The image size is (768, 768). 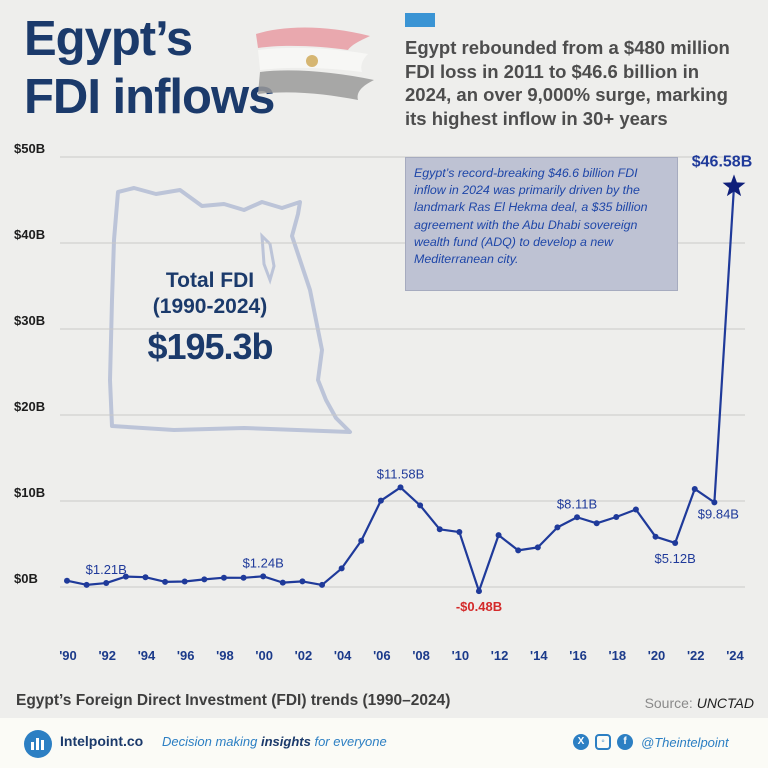 I want to click on data-label: $1.24B, so click(x=263, y=562).